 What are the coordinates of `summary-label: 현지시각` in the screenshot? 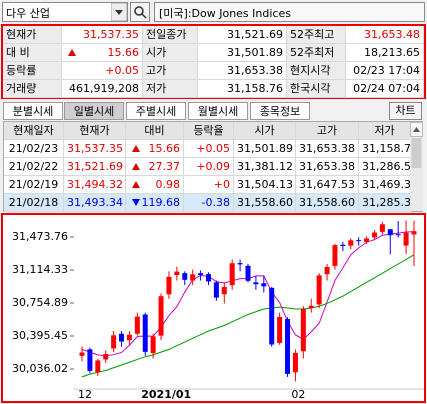 It's located at (316, 71).